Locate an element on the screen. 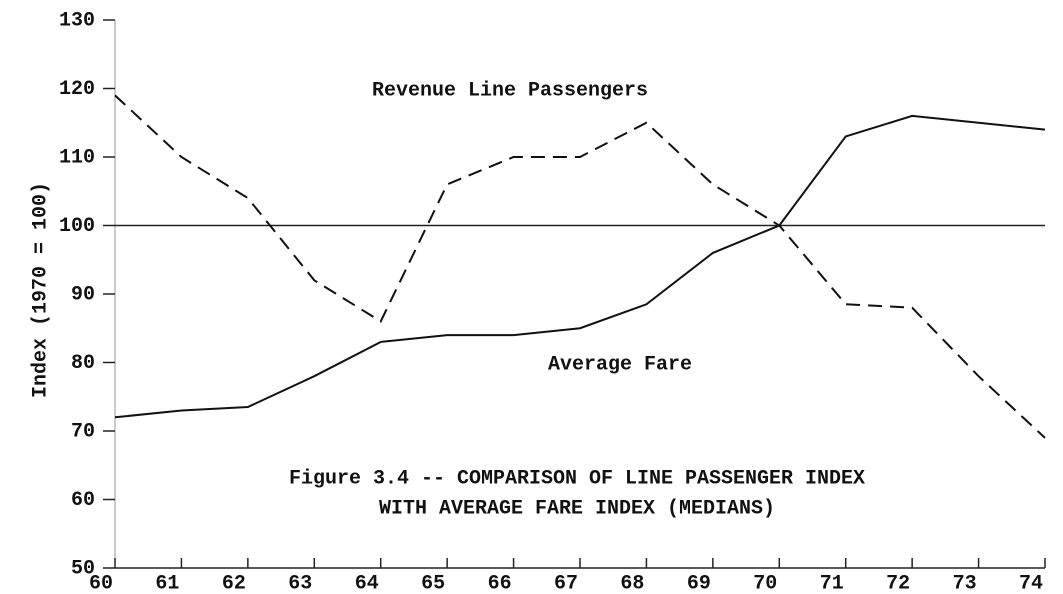 Image resolution: width=1063 pixels, height=594 pixels. x-tick-label: 65 is located at coordinates (433, 583).